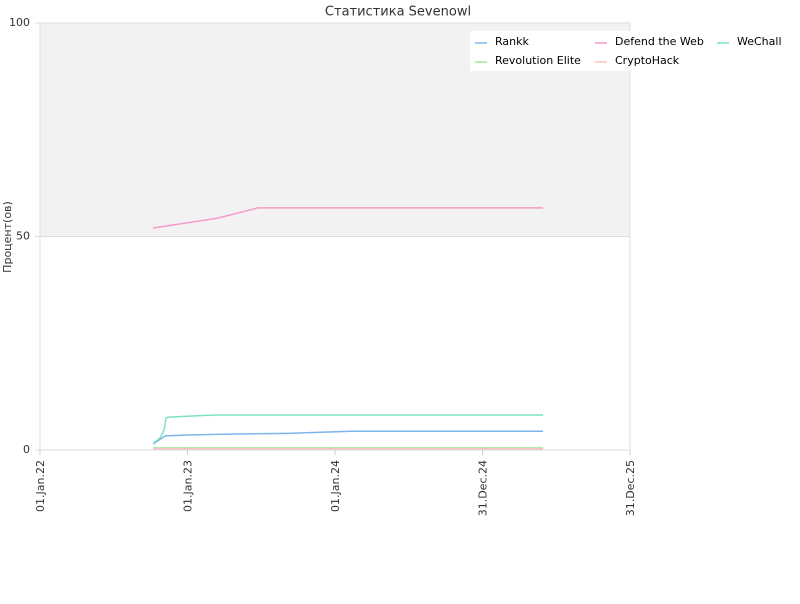 This screenshot has height=604, width=800. I want to click on x-tick-label: 01.Jan.22, so click(40, 486).